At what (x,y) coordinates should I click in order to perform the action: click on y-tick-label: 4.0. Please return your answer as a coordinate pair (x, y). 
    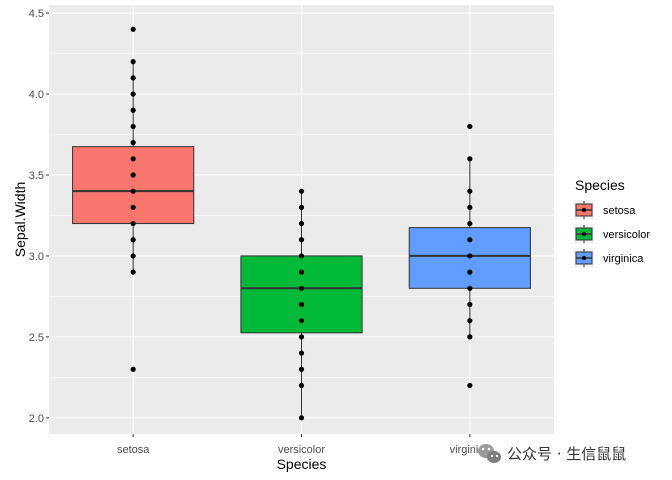
    Looking at the image, I should click on (36, 95).